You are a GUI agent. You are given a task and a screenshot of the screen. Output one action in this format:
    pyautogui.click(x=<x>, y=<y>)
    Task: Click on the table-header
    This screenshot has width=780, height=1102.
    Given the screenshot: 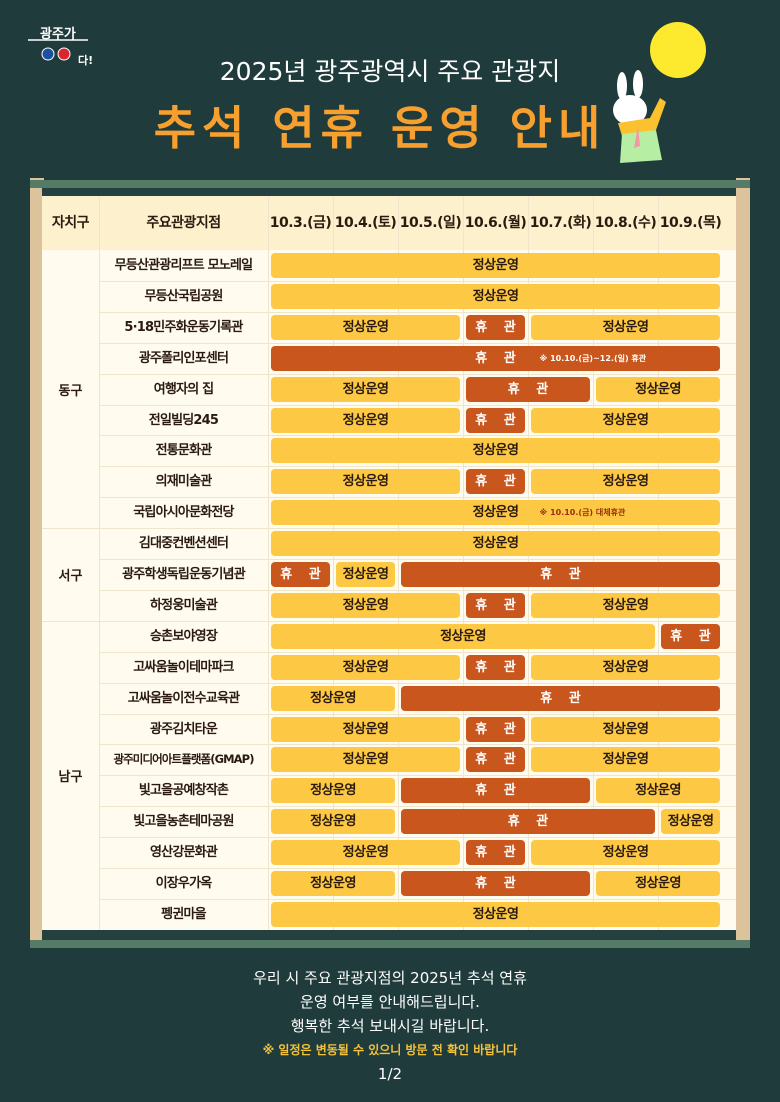 What is the action you would take?
    pyautogui.click(x=389, y=223)
    